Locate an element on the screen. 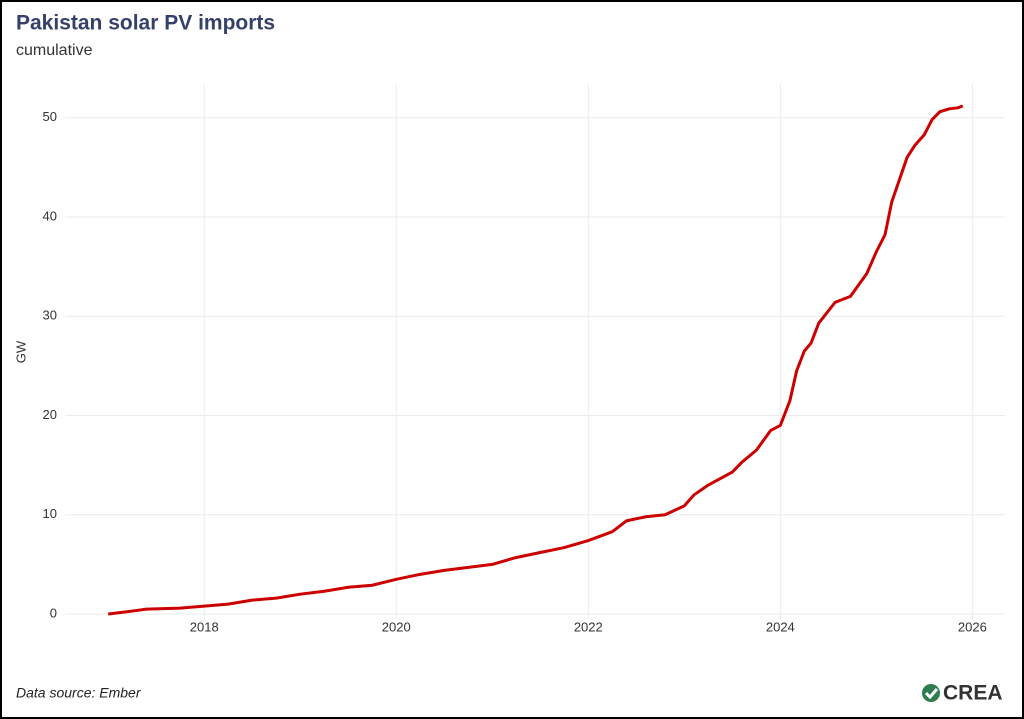  y-tick-label: 40 is located at coordinates (50, 215).